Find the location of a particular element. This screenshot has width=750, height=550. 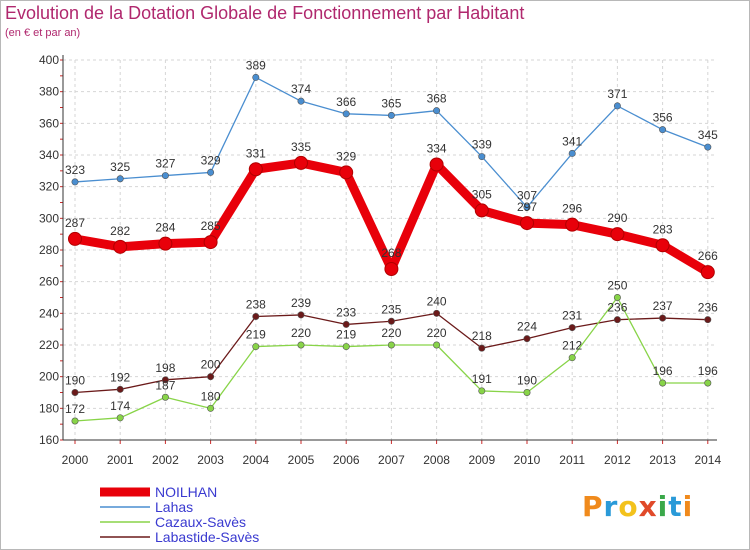

y-tick-label: 380 is located at coordinates (49, 92).